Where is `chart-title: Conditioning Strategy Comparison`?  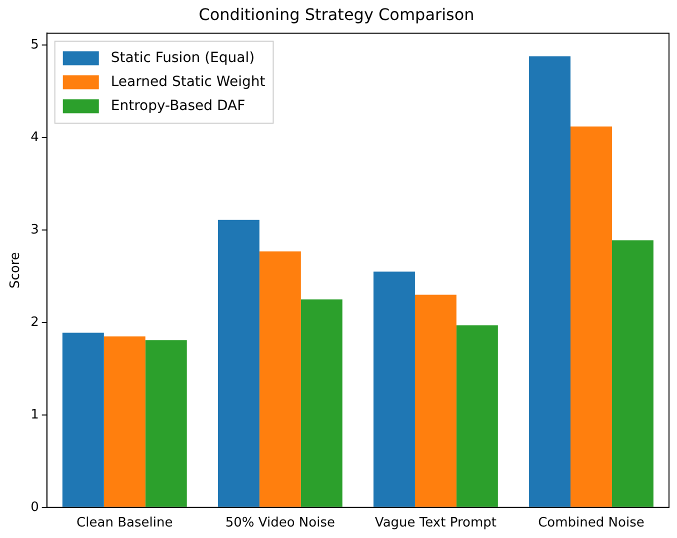
chart-title: Conditioning Strategy Comparison is located at coordinates (336, 14).